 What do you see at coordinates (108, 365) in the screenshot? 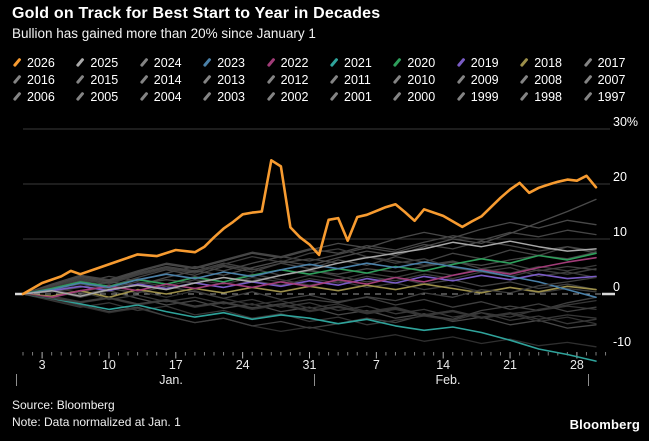
I see `x-axis-label-day-10: 10` at bounding box center [108, 365].